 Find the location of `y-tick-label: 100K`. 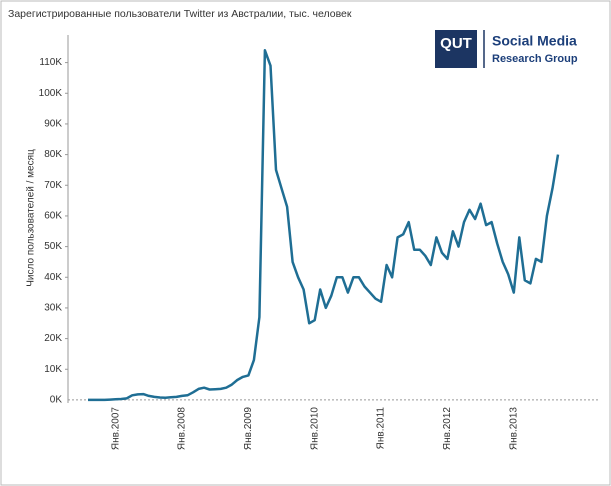

y-tick-label: 100K is located at coordinates (51, 93).